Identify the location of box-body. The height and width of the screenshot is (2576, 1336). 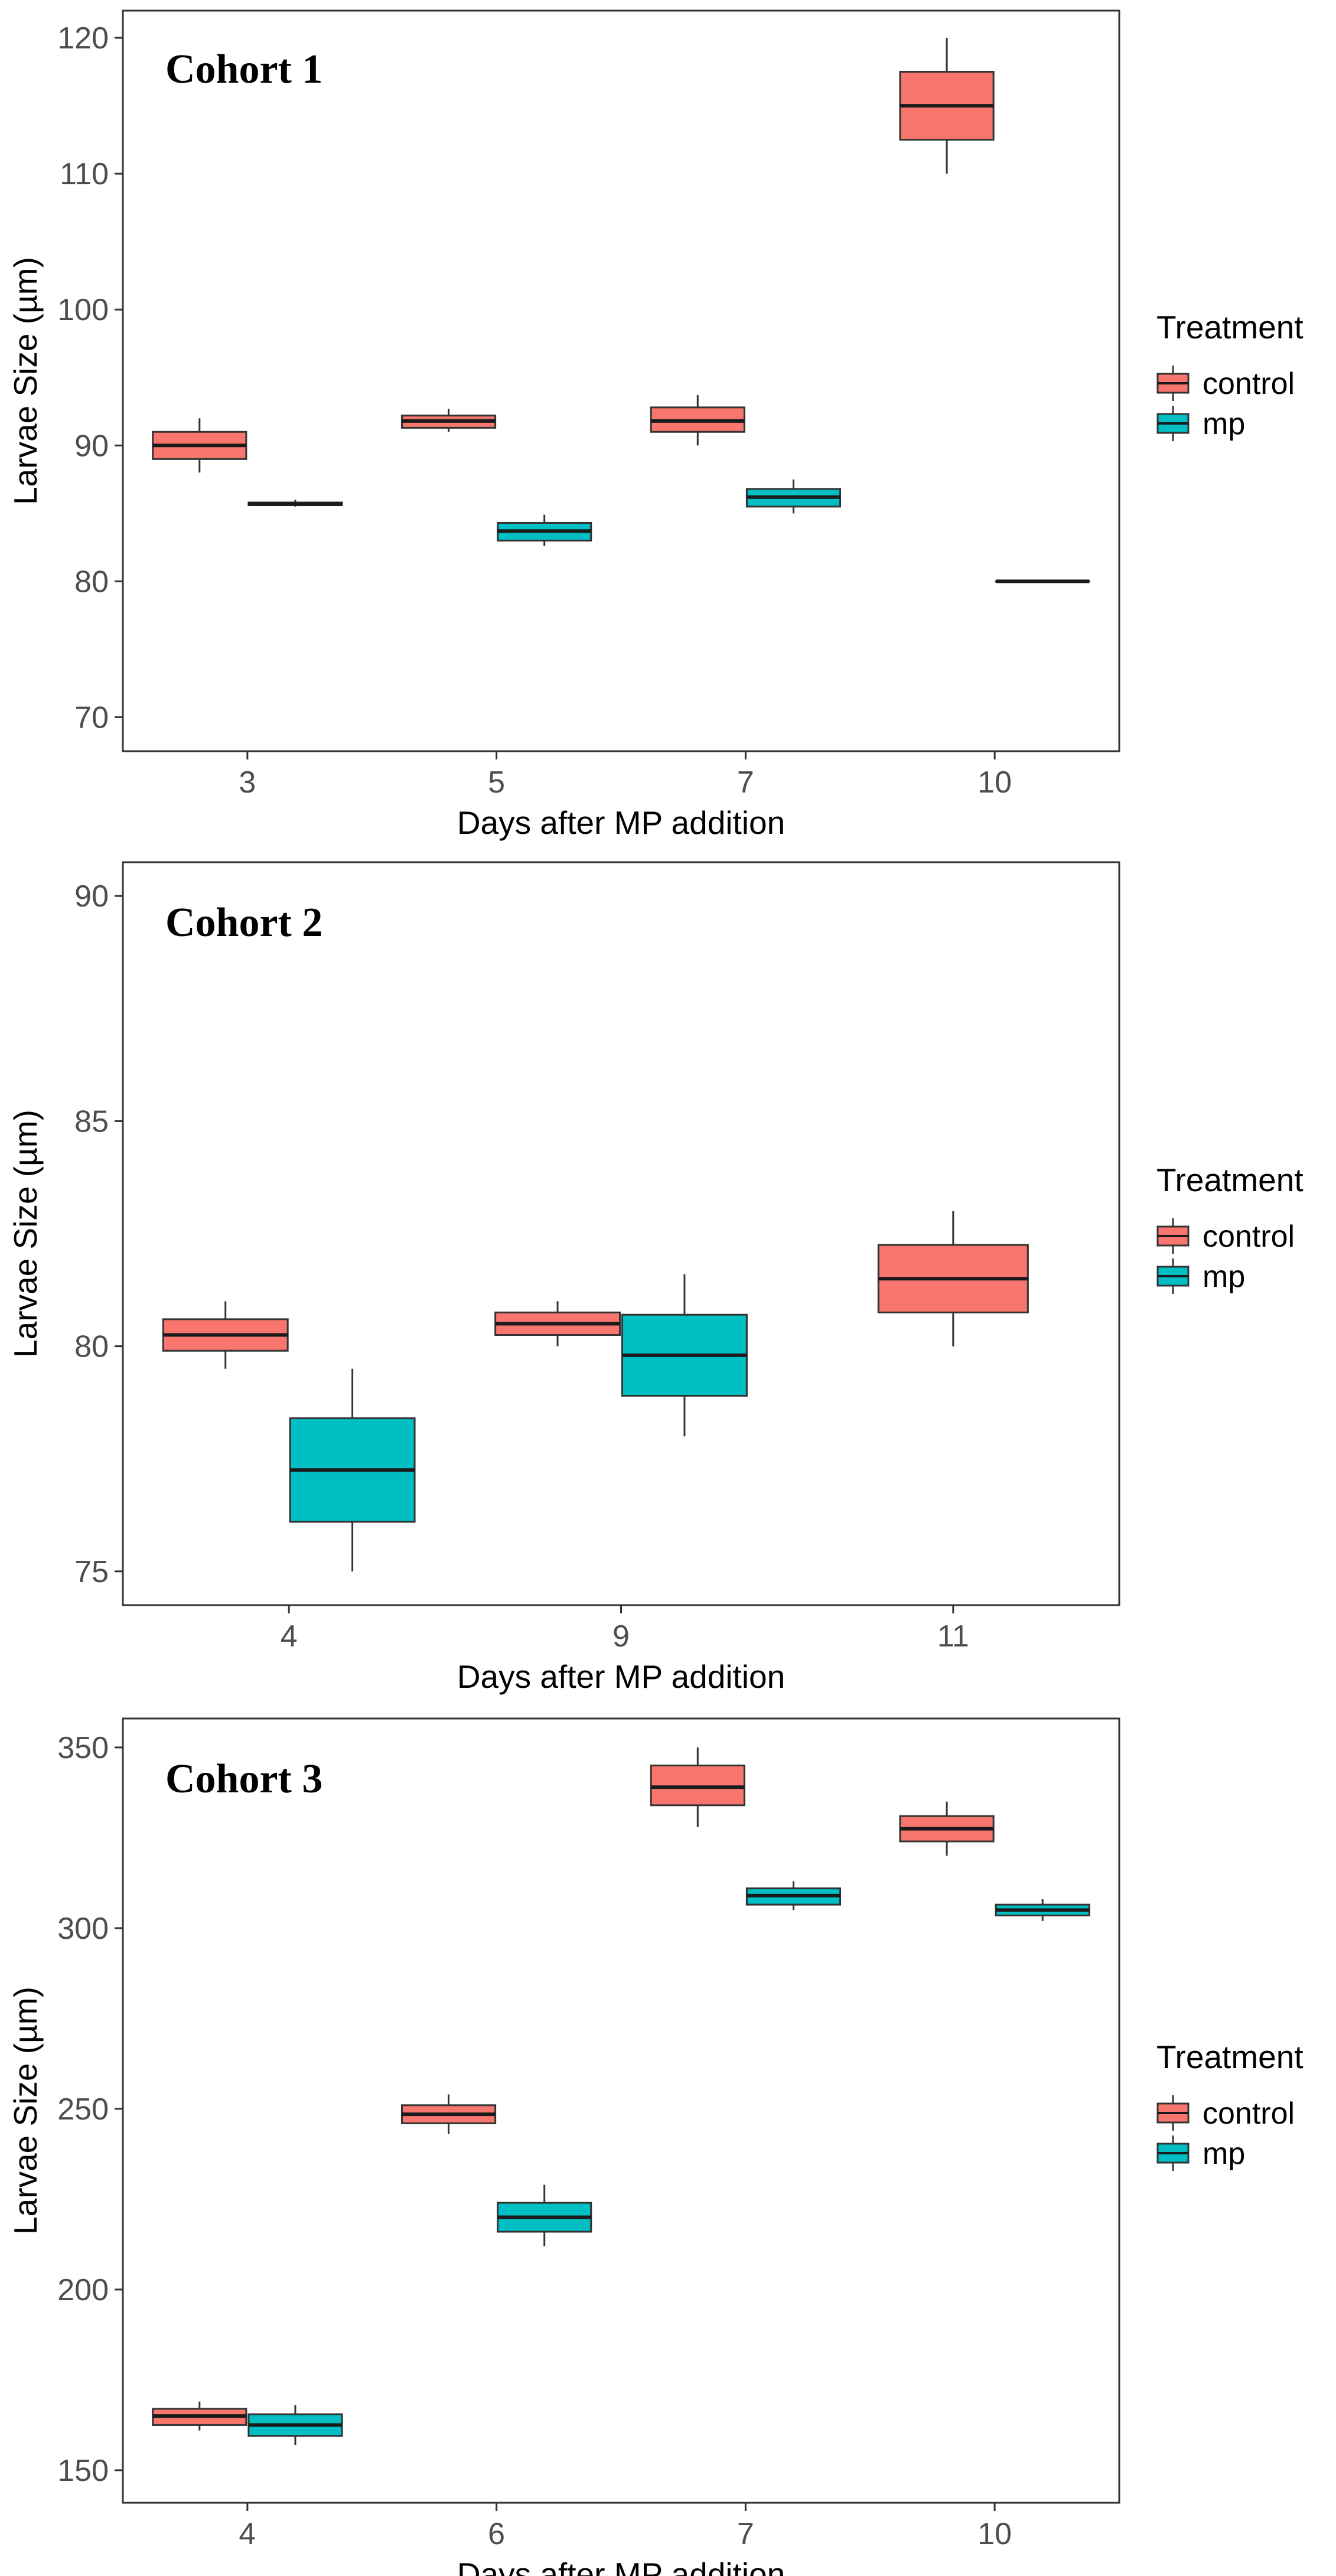
(697, 1786).